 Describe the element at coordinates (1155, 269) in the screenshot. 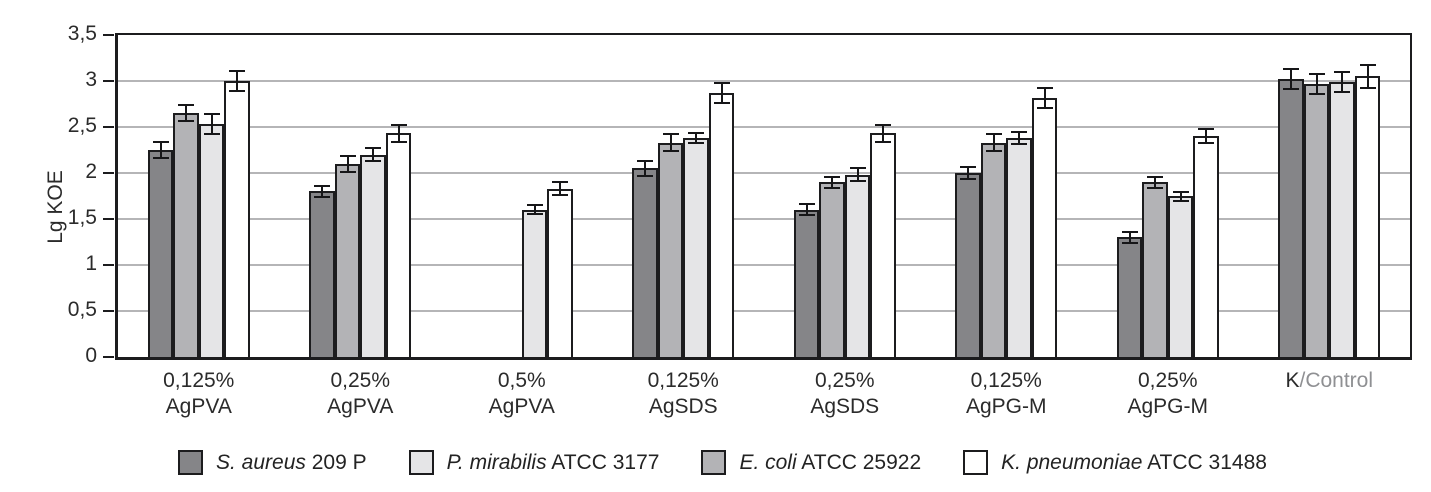

I see `bar-series2-cat7` at that location.